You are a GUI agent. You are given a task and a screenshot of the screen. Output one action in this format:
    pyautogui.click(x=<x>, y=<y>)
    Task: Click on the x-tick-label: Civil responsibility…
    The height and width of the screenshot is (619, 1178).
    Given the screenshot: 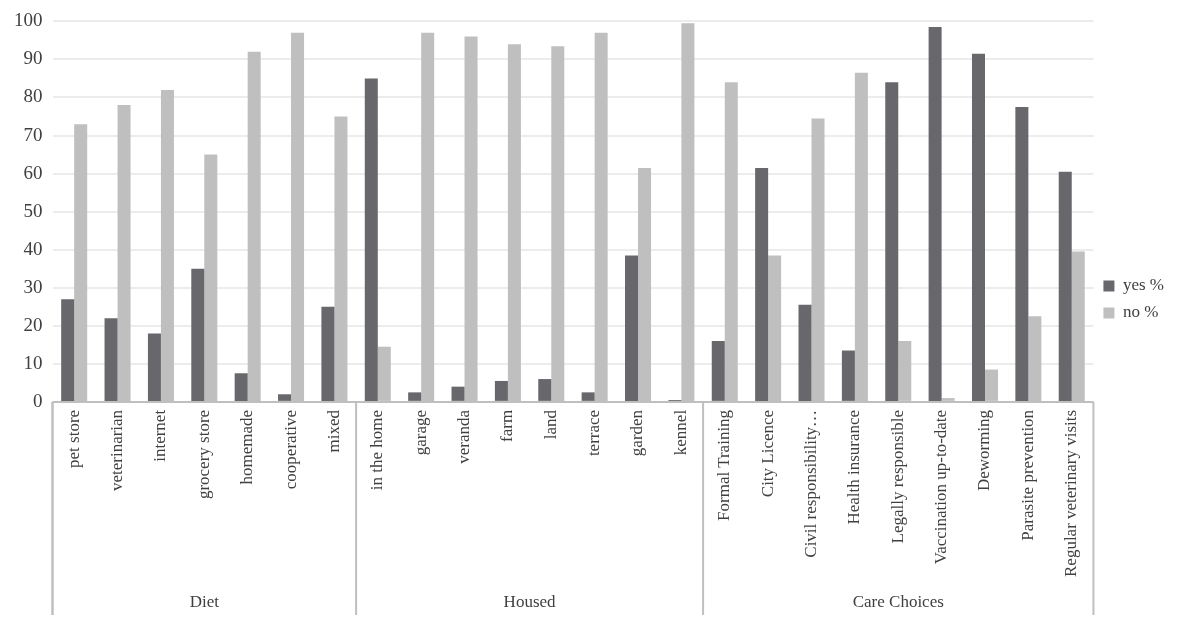 What is the action you would take?
    pyautogui.click(x=810, y=483)
    